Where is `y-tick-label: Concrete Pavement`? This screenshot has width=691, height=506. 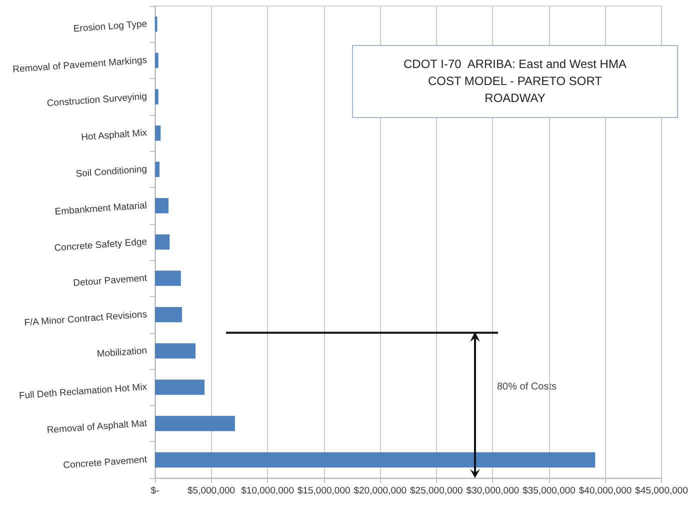 y-tick-label: Concrete Pavement is located at coordinates (105, 463).